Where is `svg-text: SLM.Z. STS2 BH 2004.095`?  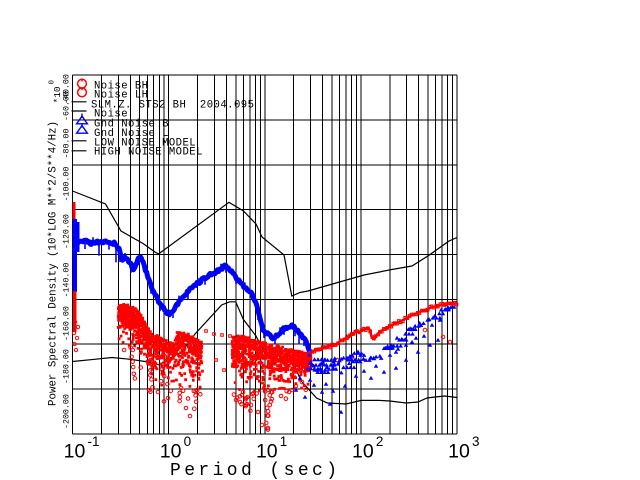
svg-text: SLM.Z. STS2 BH 2004.095 is located at coordinates (172, 106).